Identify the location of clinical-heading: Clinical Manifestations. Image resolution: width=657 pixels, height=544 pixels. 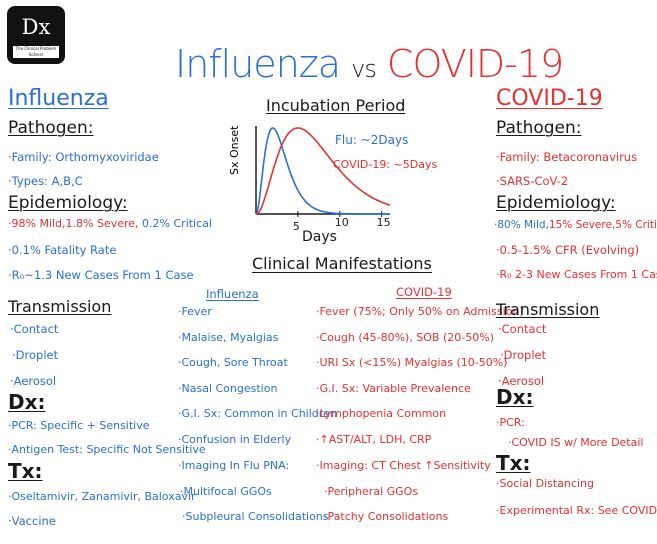
(342, 263).